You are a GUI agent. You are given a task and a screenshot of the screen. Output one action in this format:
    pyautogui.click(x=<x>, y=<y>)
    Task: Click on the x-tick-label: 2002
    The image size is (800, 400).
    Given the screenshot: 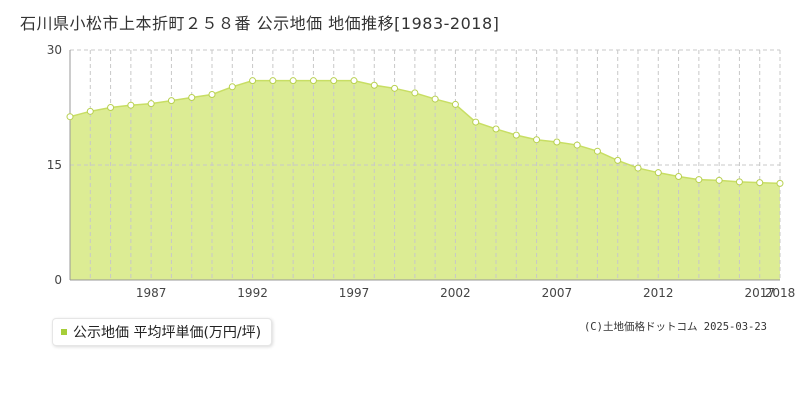 What is the action you would take?
    pyautogui.click(x=455, y=293)
    